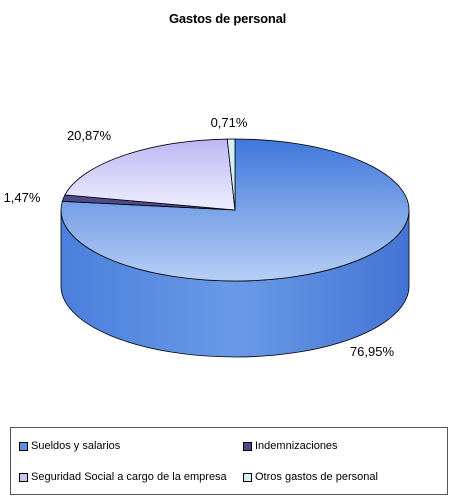 The height and width of the screenshot is (504, 455). Describe the element at coordinates (372, 351) in the screenshot. I see `data-label-sueldos: 76,95%` at that location.